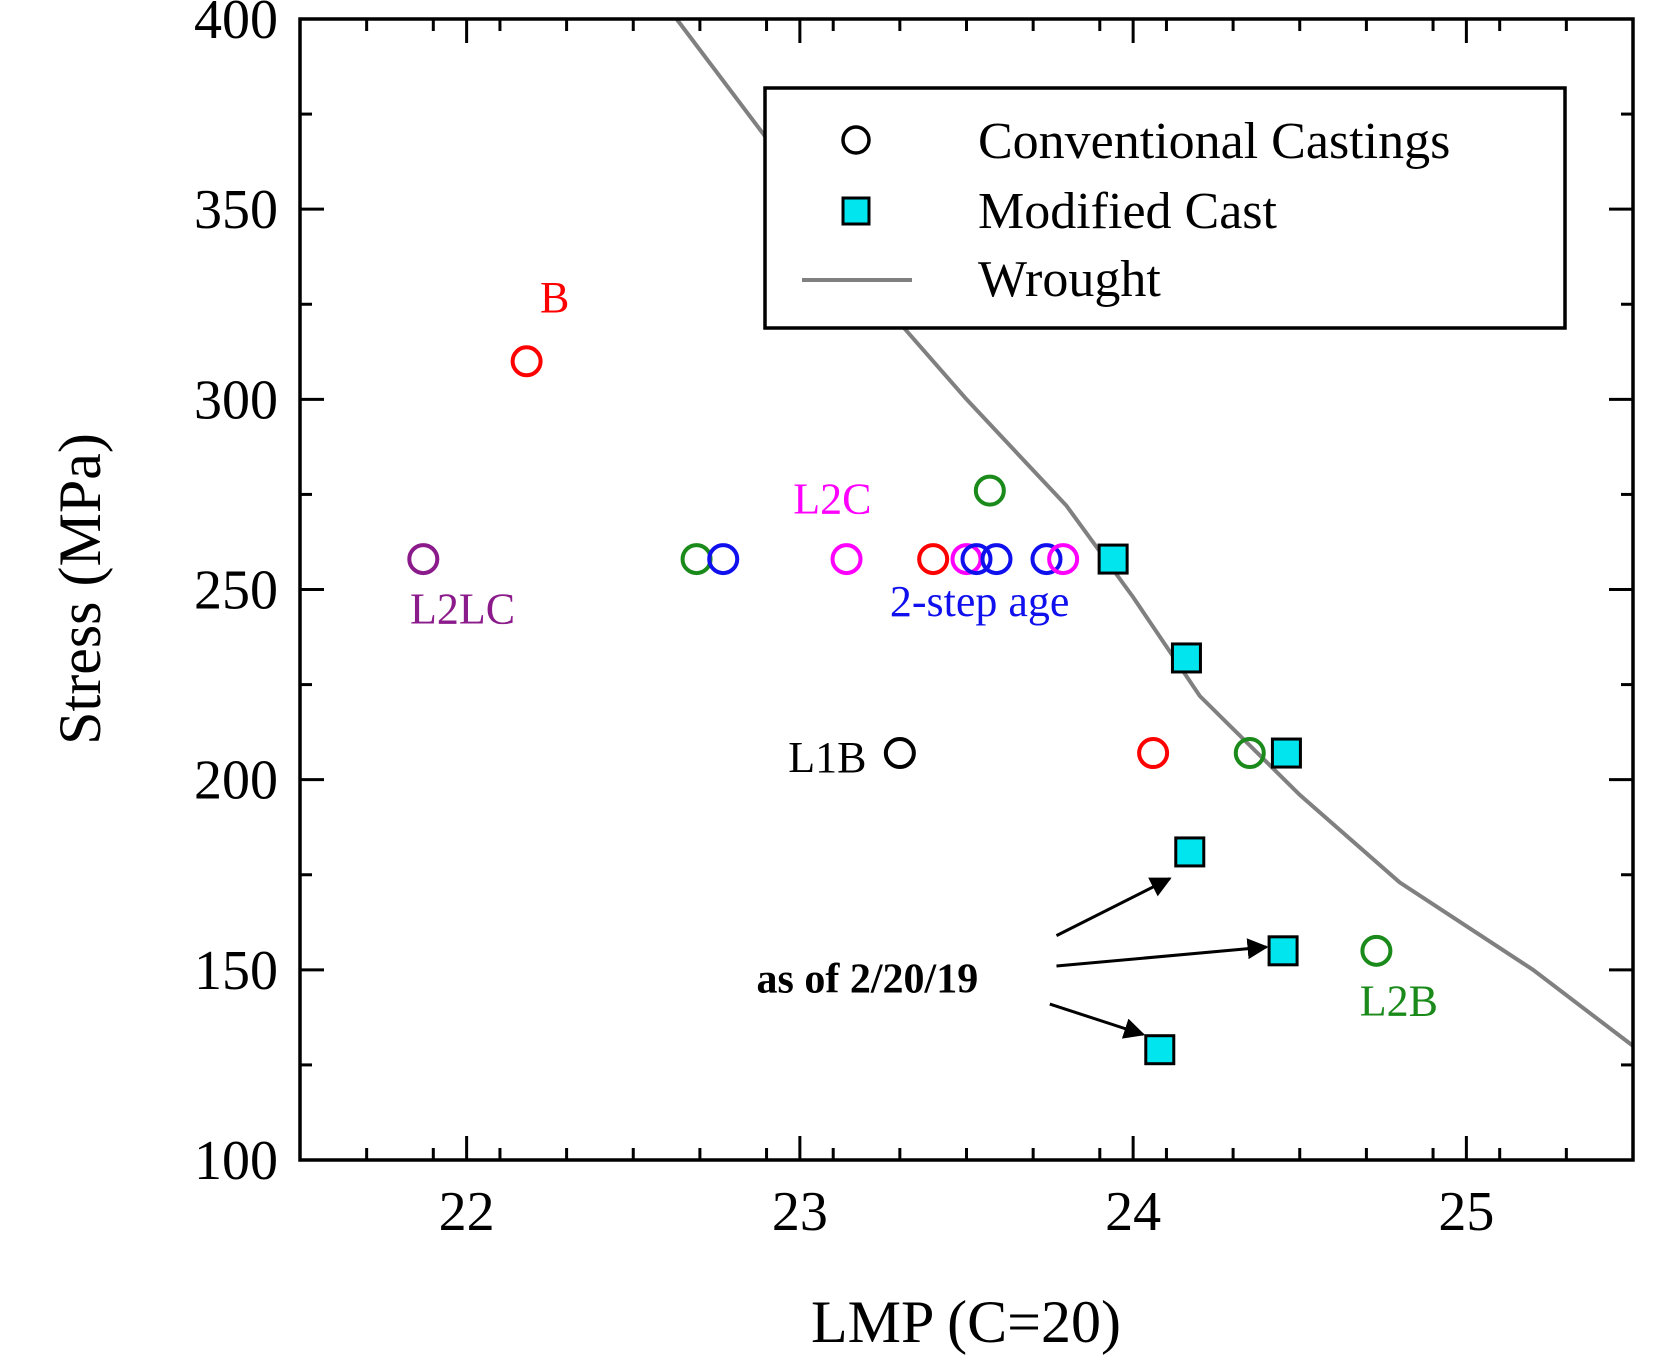 This screenshot has width=1654, height=1367. Describe the element at coordinates (462, 609) in the screenshot. I see `annotation-label: L2LC` at that location.